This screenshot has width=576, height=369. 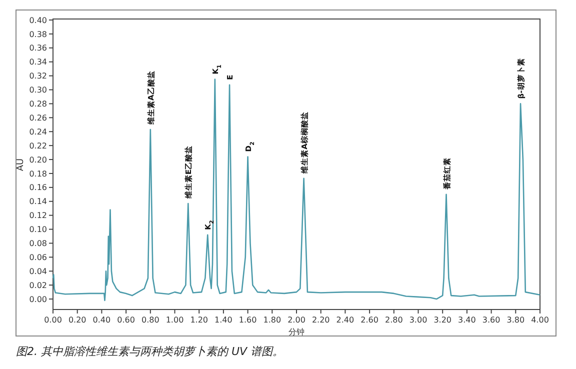 What do you see at coordinates (53, 320) in the screenshot?
I see `x-tick-label: 0.00` at bounding box center [53, 320].